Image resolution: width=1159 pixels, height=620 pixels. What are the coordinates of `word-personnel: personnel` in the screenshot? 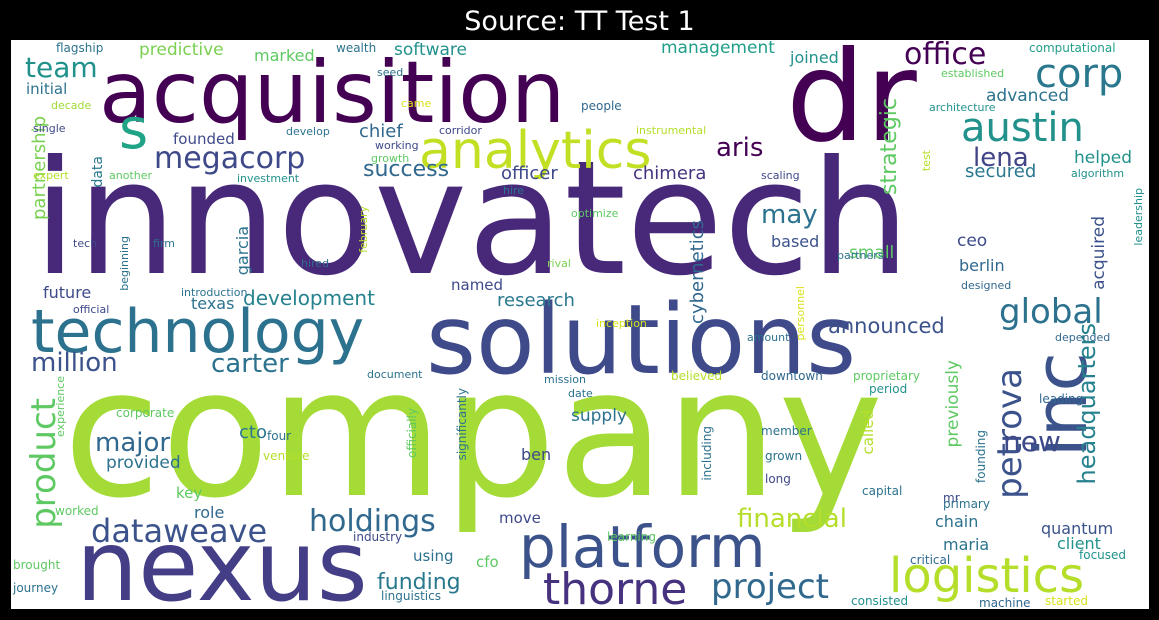 It's located at (800, 313).